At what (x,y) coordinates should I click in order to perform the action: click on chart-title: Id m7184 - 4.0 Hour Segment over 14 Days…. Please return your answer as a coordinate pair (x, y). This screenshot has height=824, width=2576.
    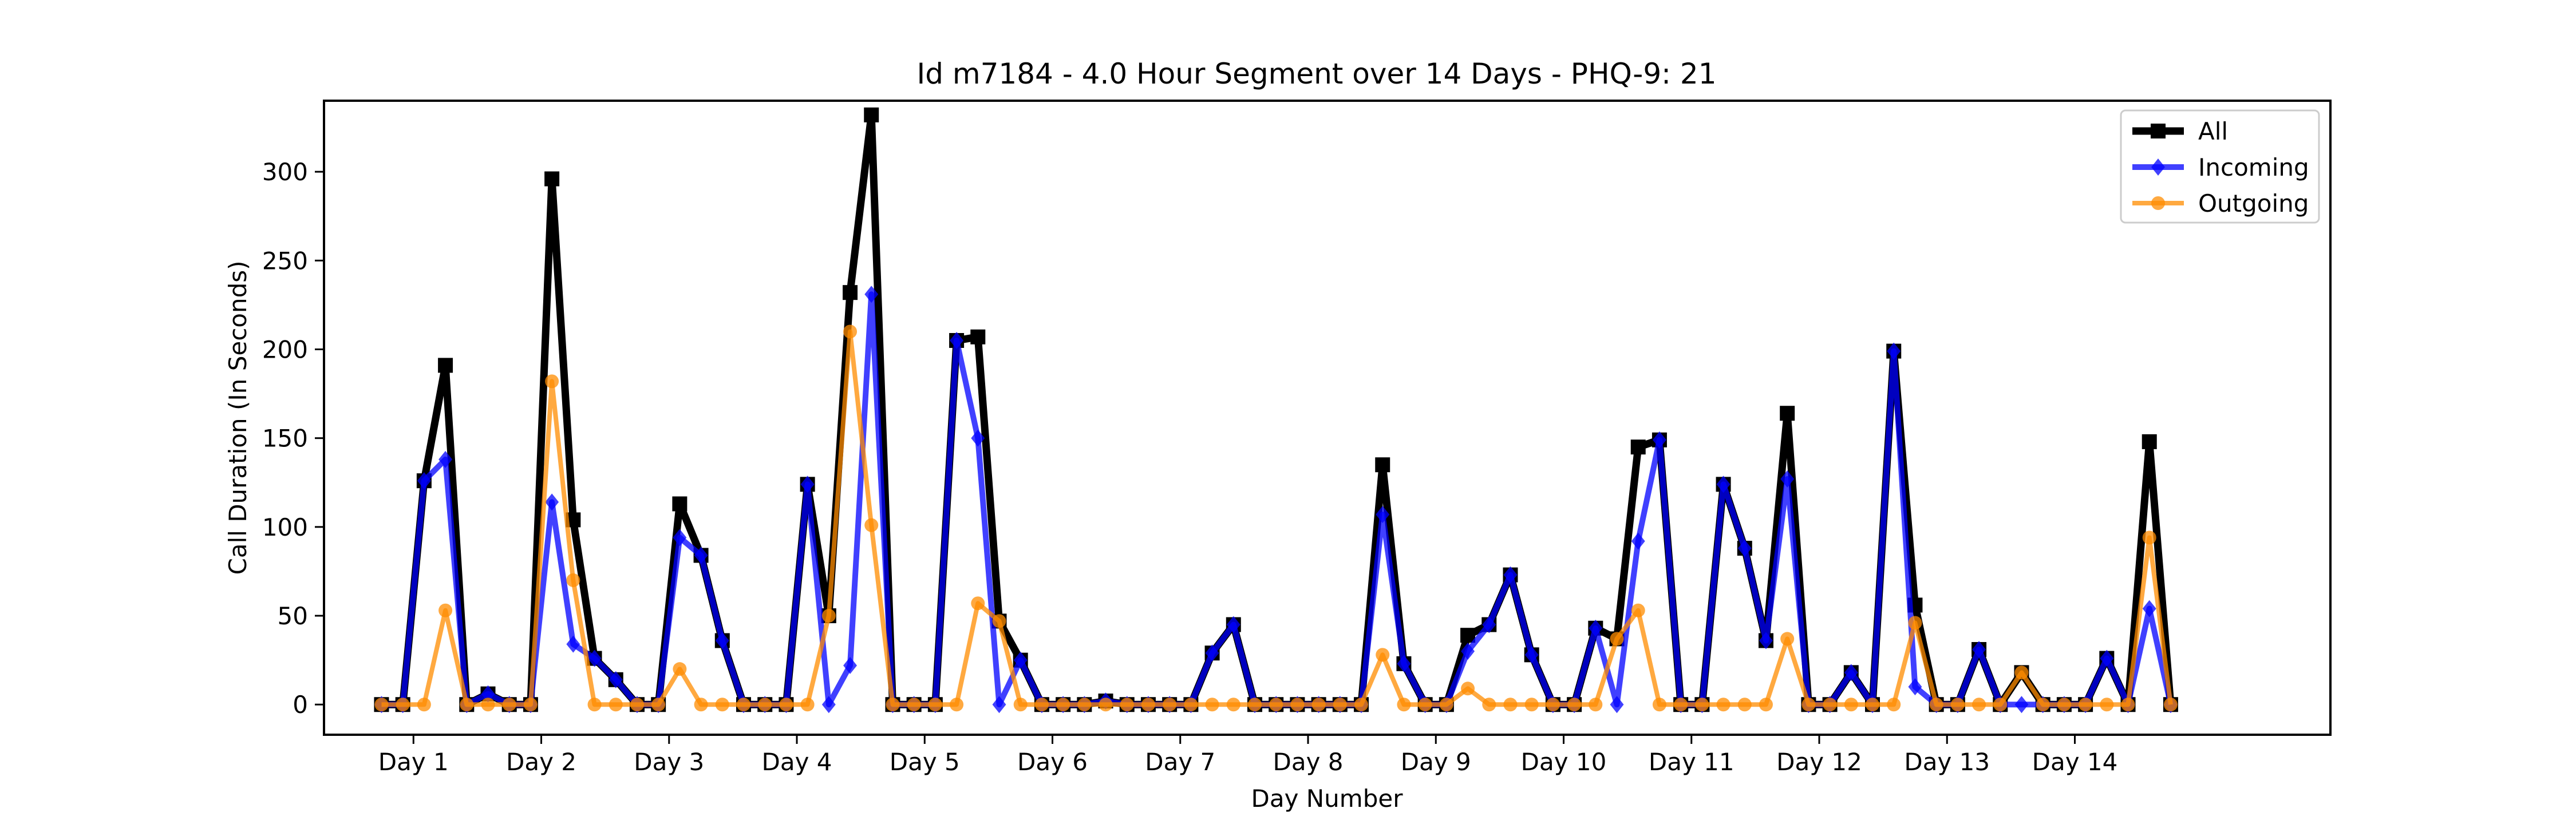
    Looking at the image, I should click on (1316, 73).